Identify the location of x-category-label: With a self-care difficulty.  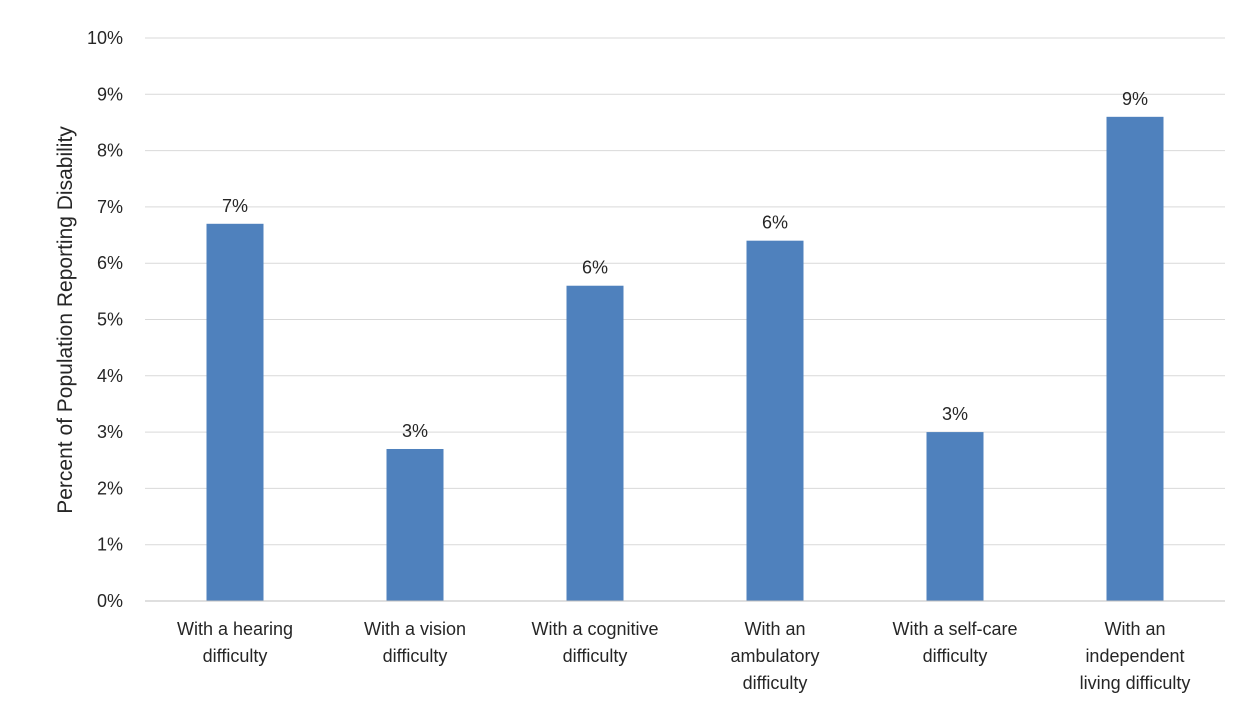
(954, 642).